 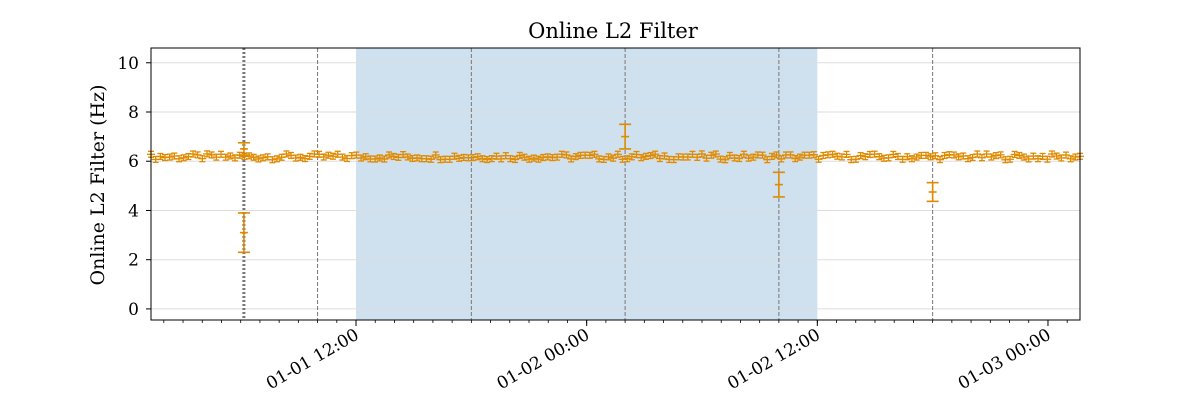 What do you see at coordinates (613, 31) in the screenshot?
I see `chart-title: Online L2 Filter` at bounding box center [613, 31].